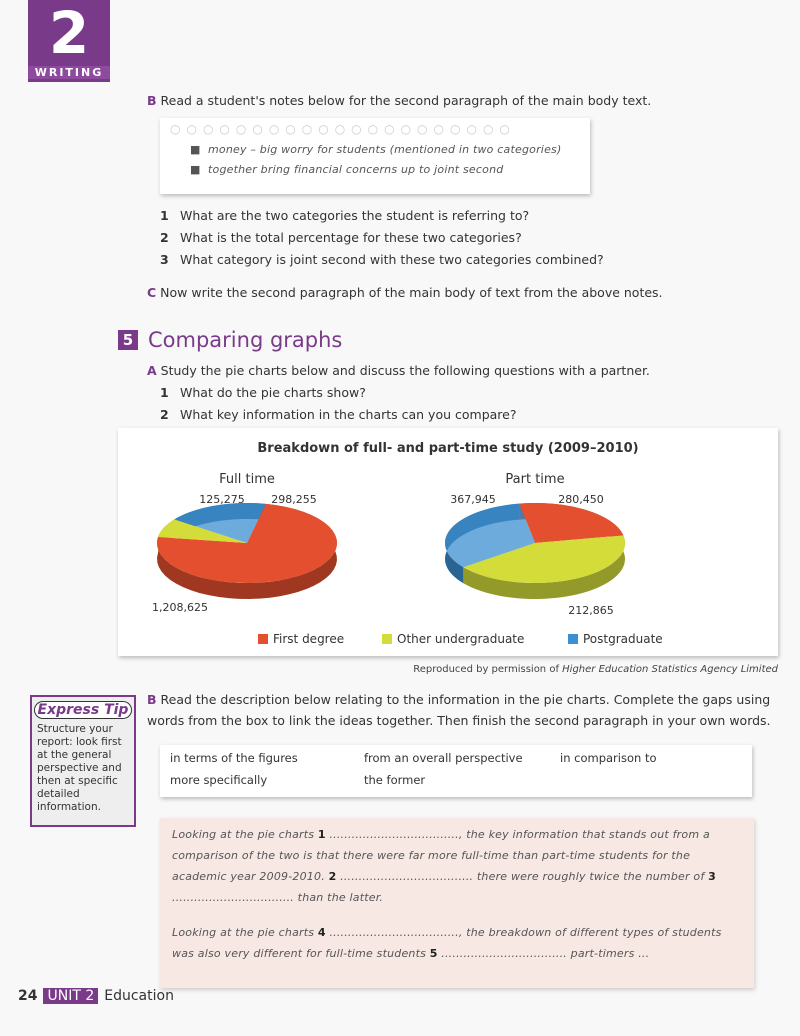 This screenshot has width=800, height=1036. What do you see at coordinates (473, 499) in the screenshot?
I see `slice-value-label: 367,945` at bounding box center [473, 499].